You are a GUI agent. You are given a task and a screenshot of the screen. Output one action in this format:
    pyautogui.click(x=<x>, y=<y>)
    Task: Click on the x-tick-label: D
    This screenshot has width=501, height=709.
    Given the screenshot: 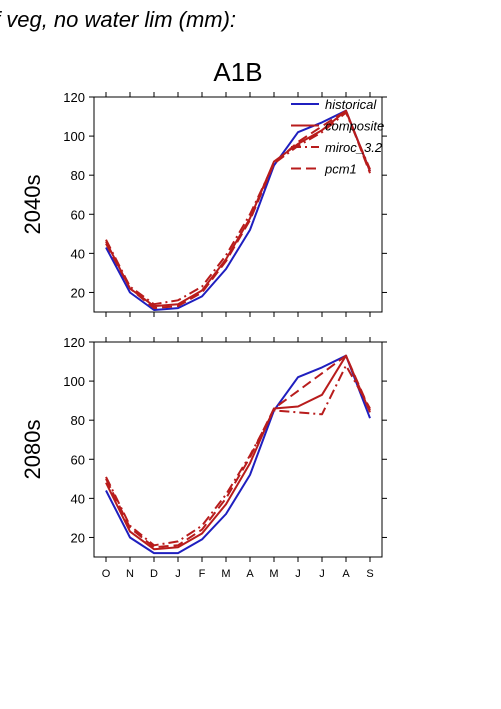 What is the action you would take?
    pyautogui.click(x=154, y=574)
    